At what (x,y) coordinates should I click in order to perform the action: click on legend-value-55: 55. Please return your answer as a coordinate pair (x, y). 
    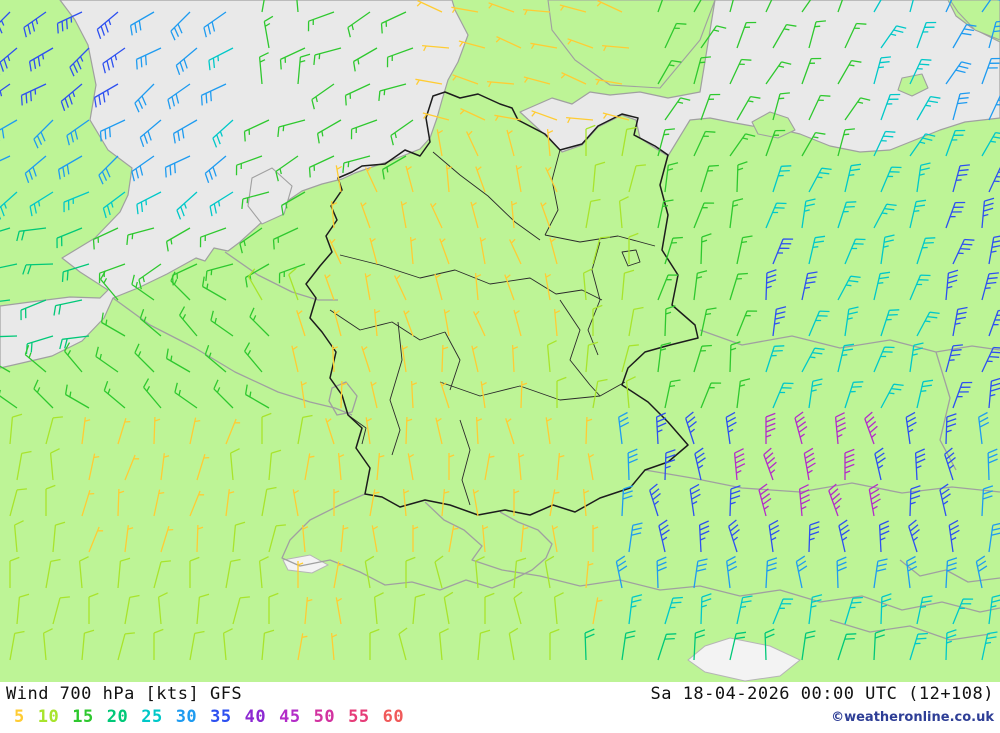
    Looking at the image, I should click on (359, 717).